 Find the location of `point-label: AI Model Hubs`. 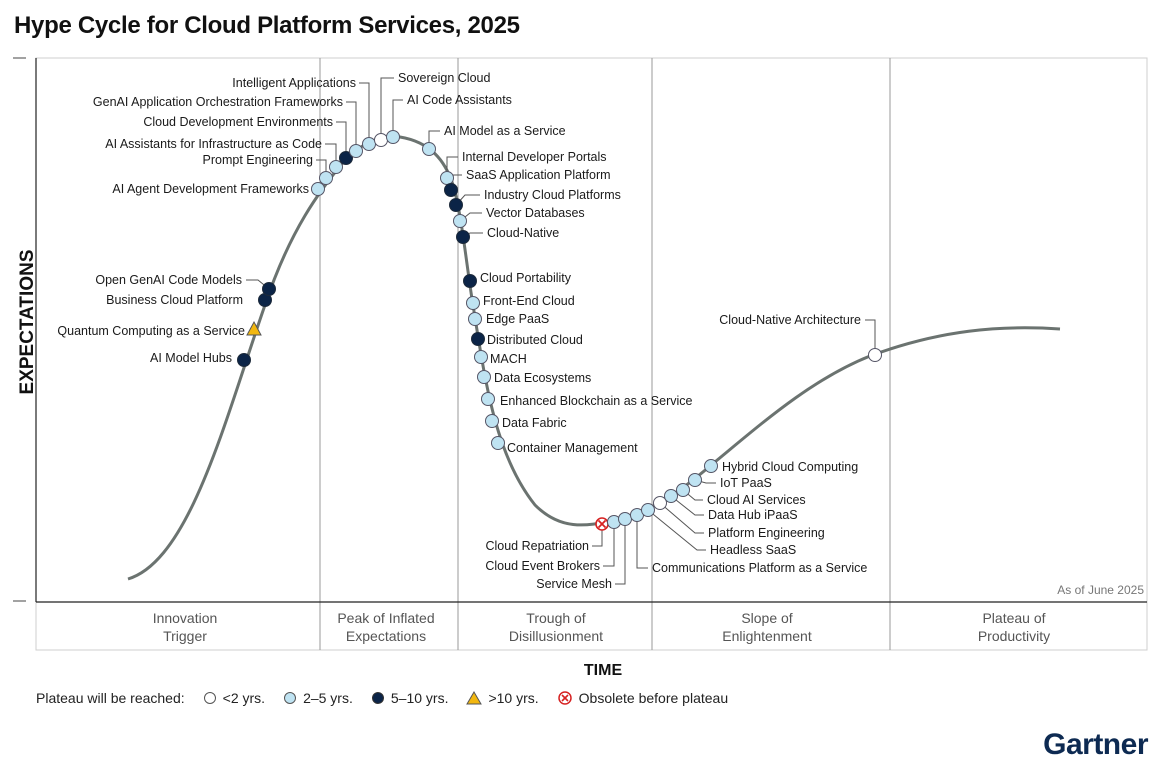

point-label: AI Model Hubs is located at coordinates (191, 358).